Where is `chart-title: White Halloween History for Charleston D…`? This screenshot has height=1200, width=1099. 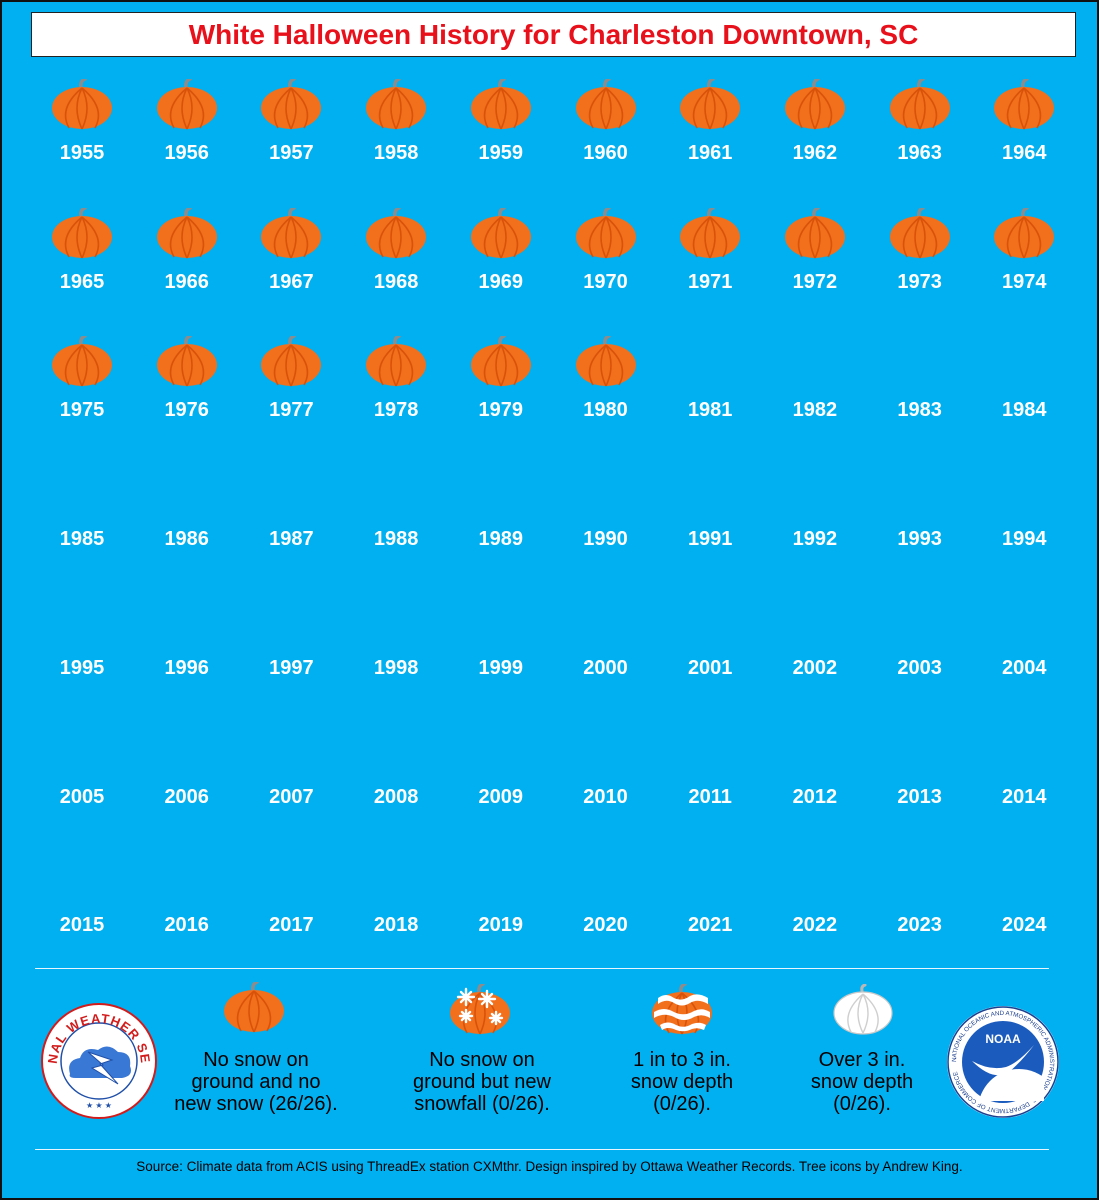 chart-title: White Halloween History for Charleston D… is located at coordinates (553, 34).